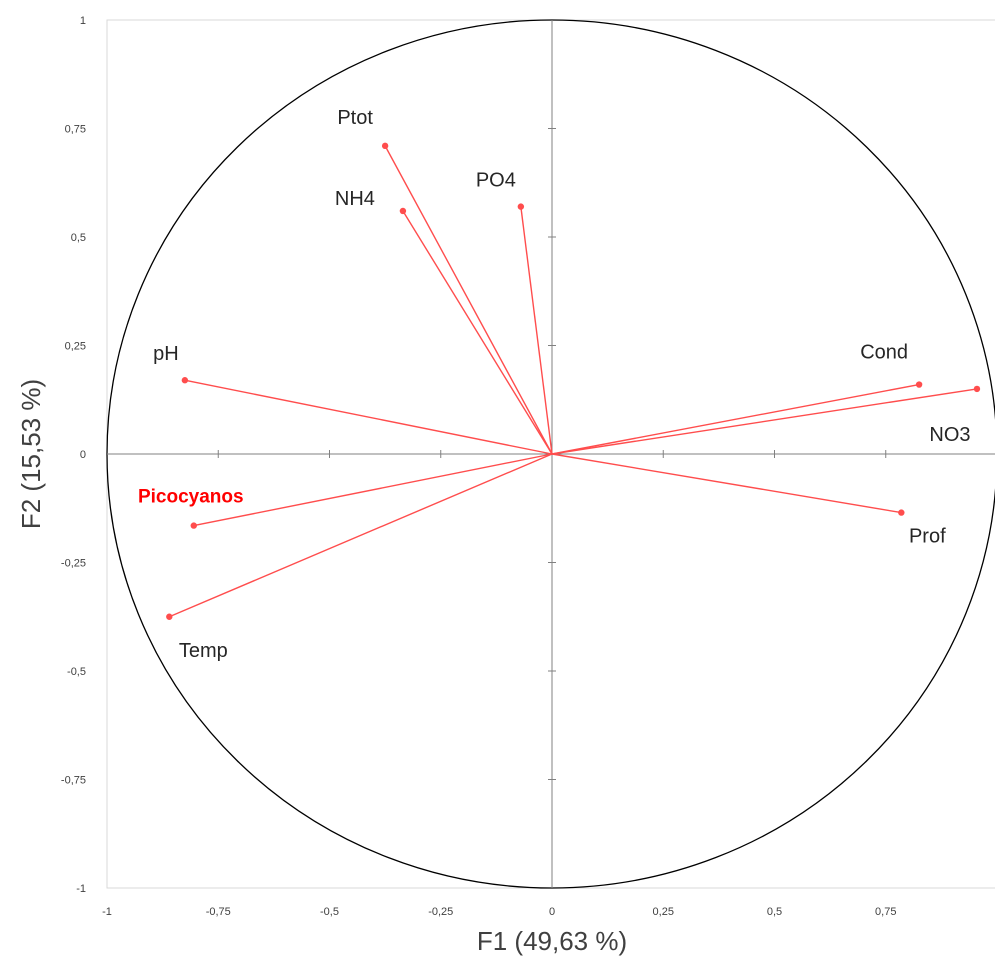 This screenshot has height=961, width=995. I want to click on x-tick-label: -0,25, so click(440, 912).